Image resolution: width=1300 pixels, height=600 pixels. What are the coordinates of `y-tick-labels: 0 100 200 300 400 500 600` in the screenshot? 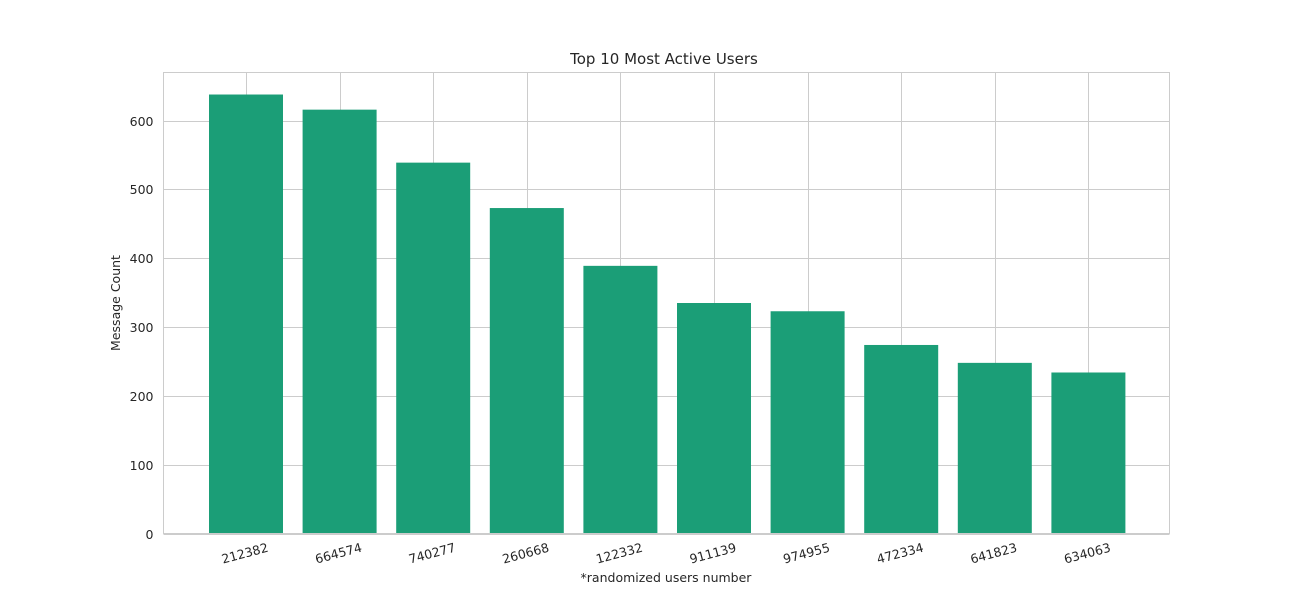 It's located at (142, 328).